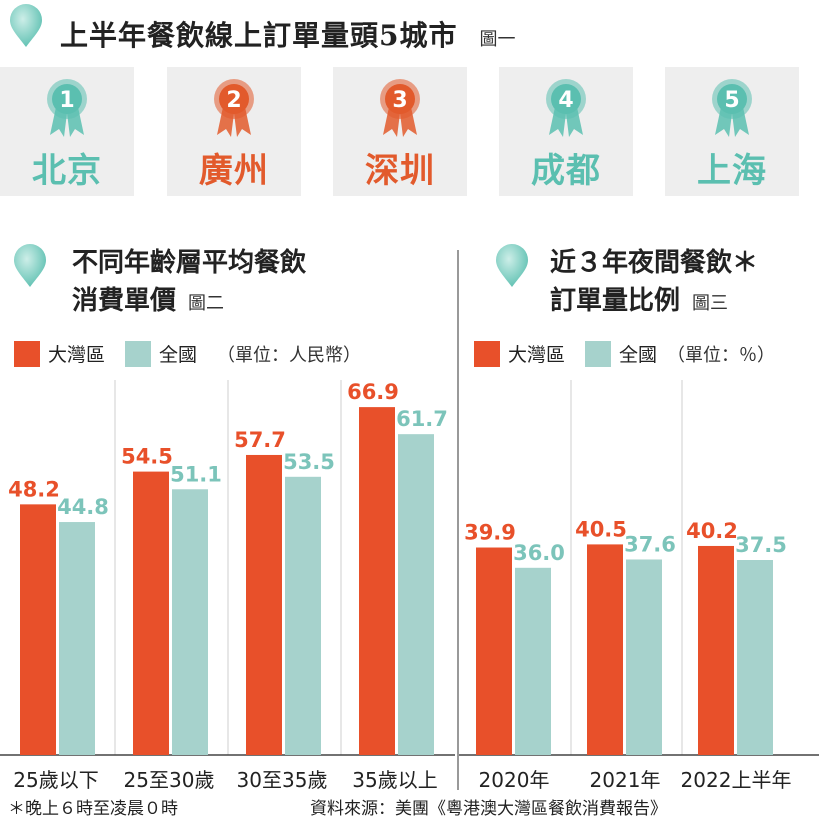  Describe the element at coordinates (488, 809) in the screenshot. I see `source-note: 資料來源：美團《粵港澳大灣區餐飲消費報告》` at that location.